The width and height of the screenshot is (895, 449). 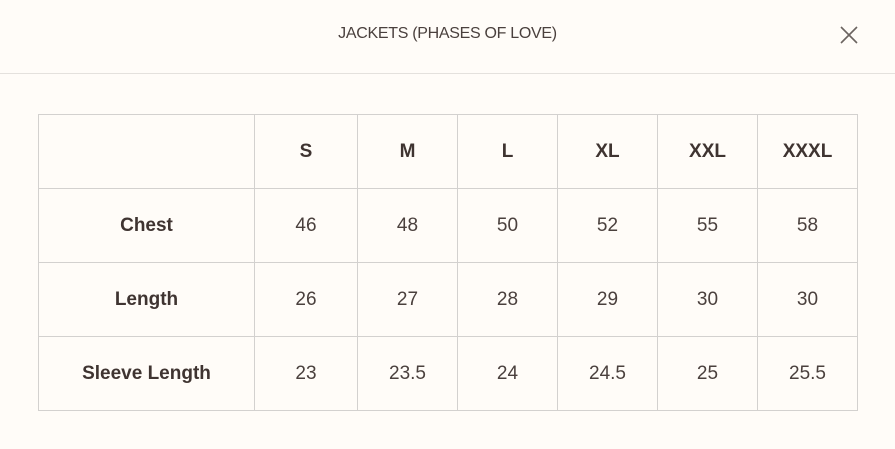 I want to click on column-header: S, so click(x=306, y=151).